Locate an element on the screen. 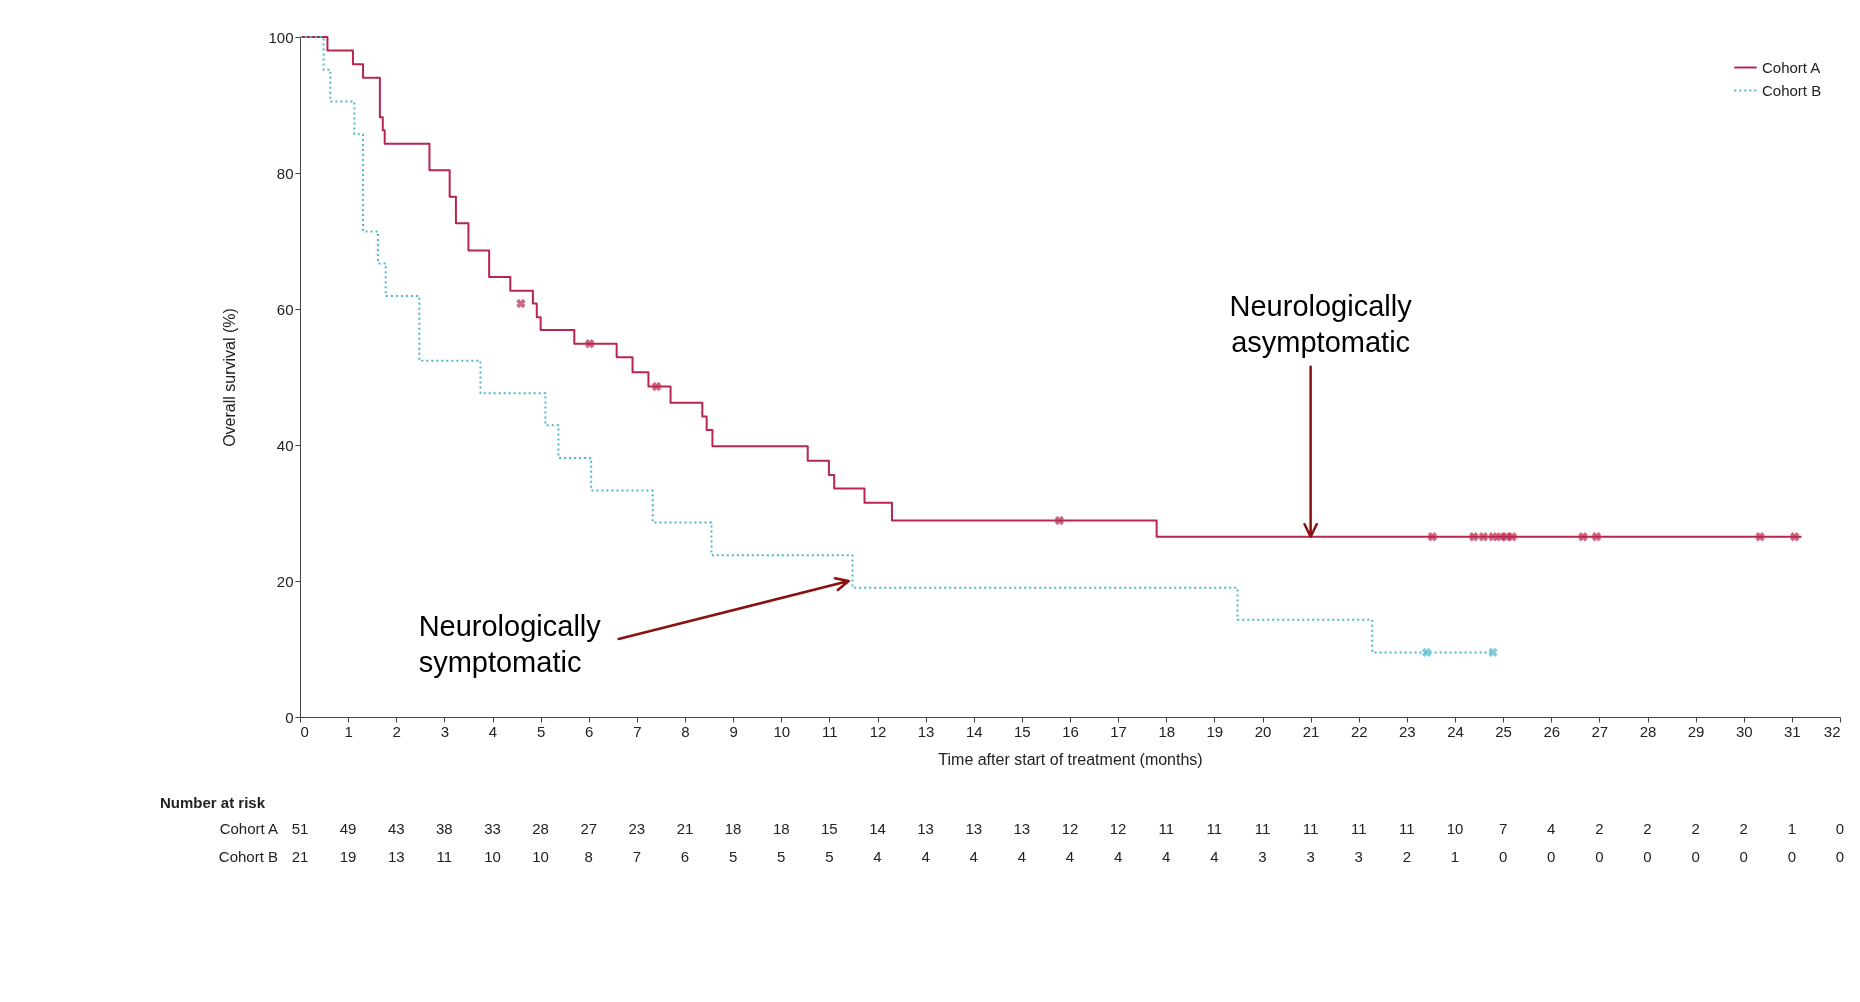  x-tick-label: 20 is located at coordinates (1263, 731).